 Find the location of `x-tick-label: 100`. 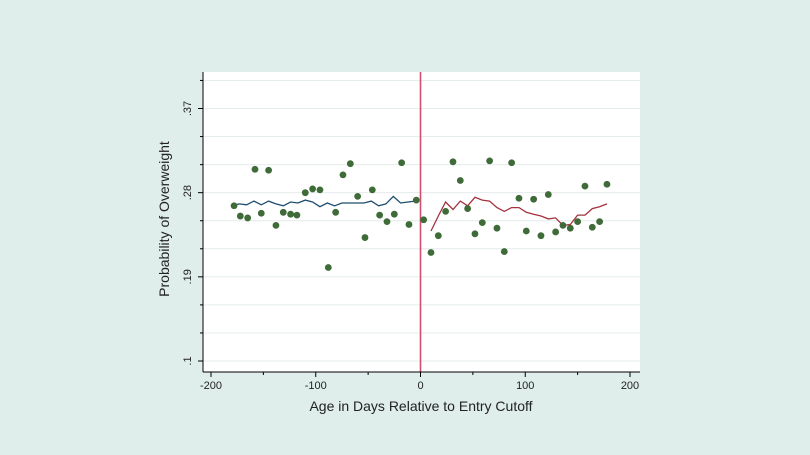

x-tick-label: 100 is located at coordinates (525, 386).